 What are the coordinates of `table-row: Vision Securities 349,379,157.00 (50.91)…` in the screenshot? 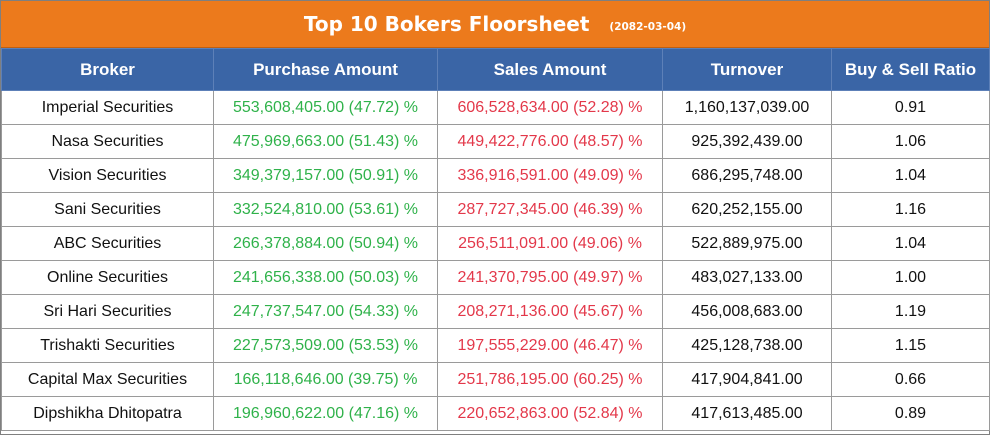 It's located at (495, 175).